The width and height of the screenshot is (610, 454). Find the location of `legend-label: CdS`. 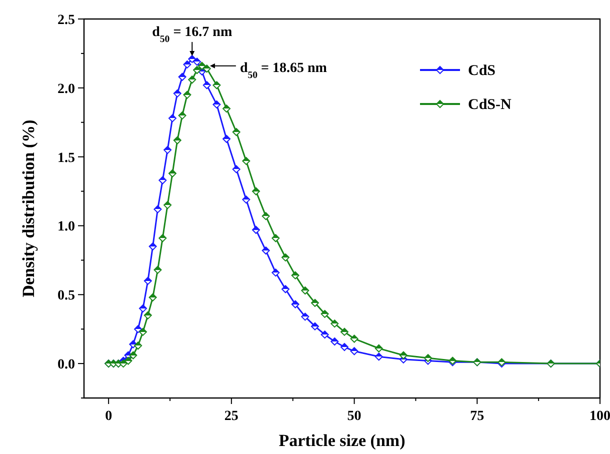

legend-label: CdS is located at coordinates (482, 71).